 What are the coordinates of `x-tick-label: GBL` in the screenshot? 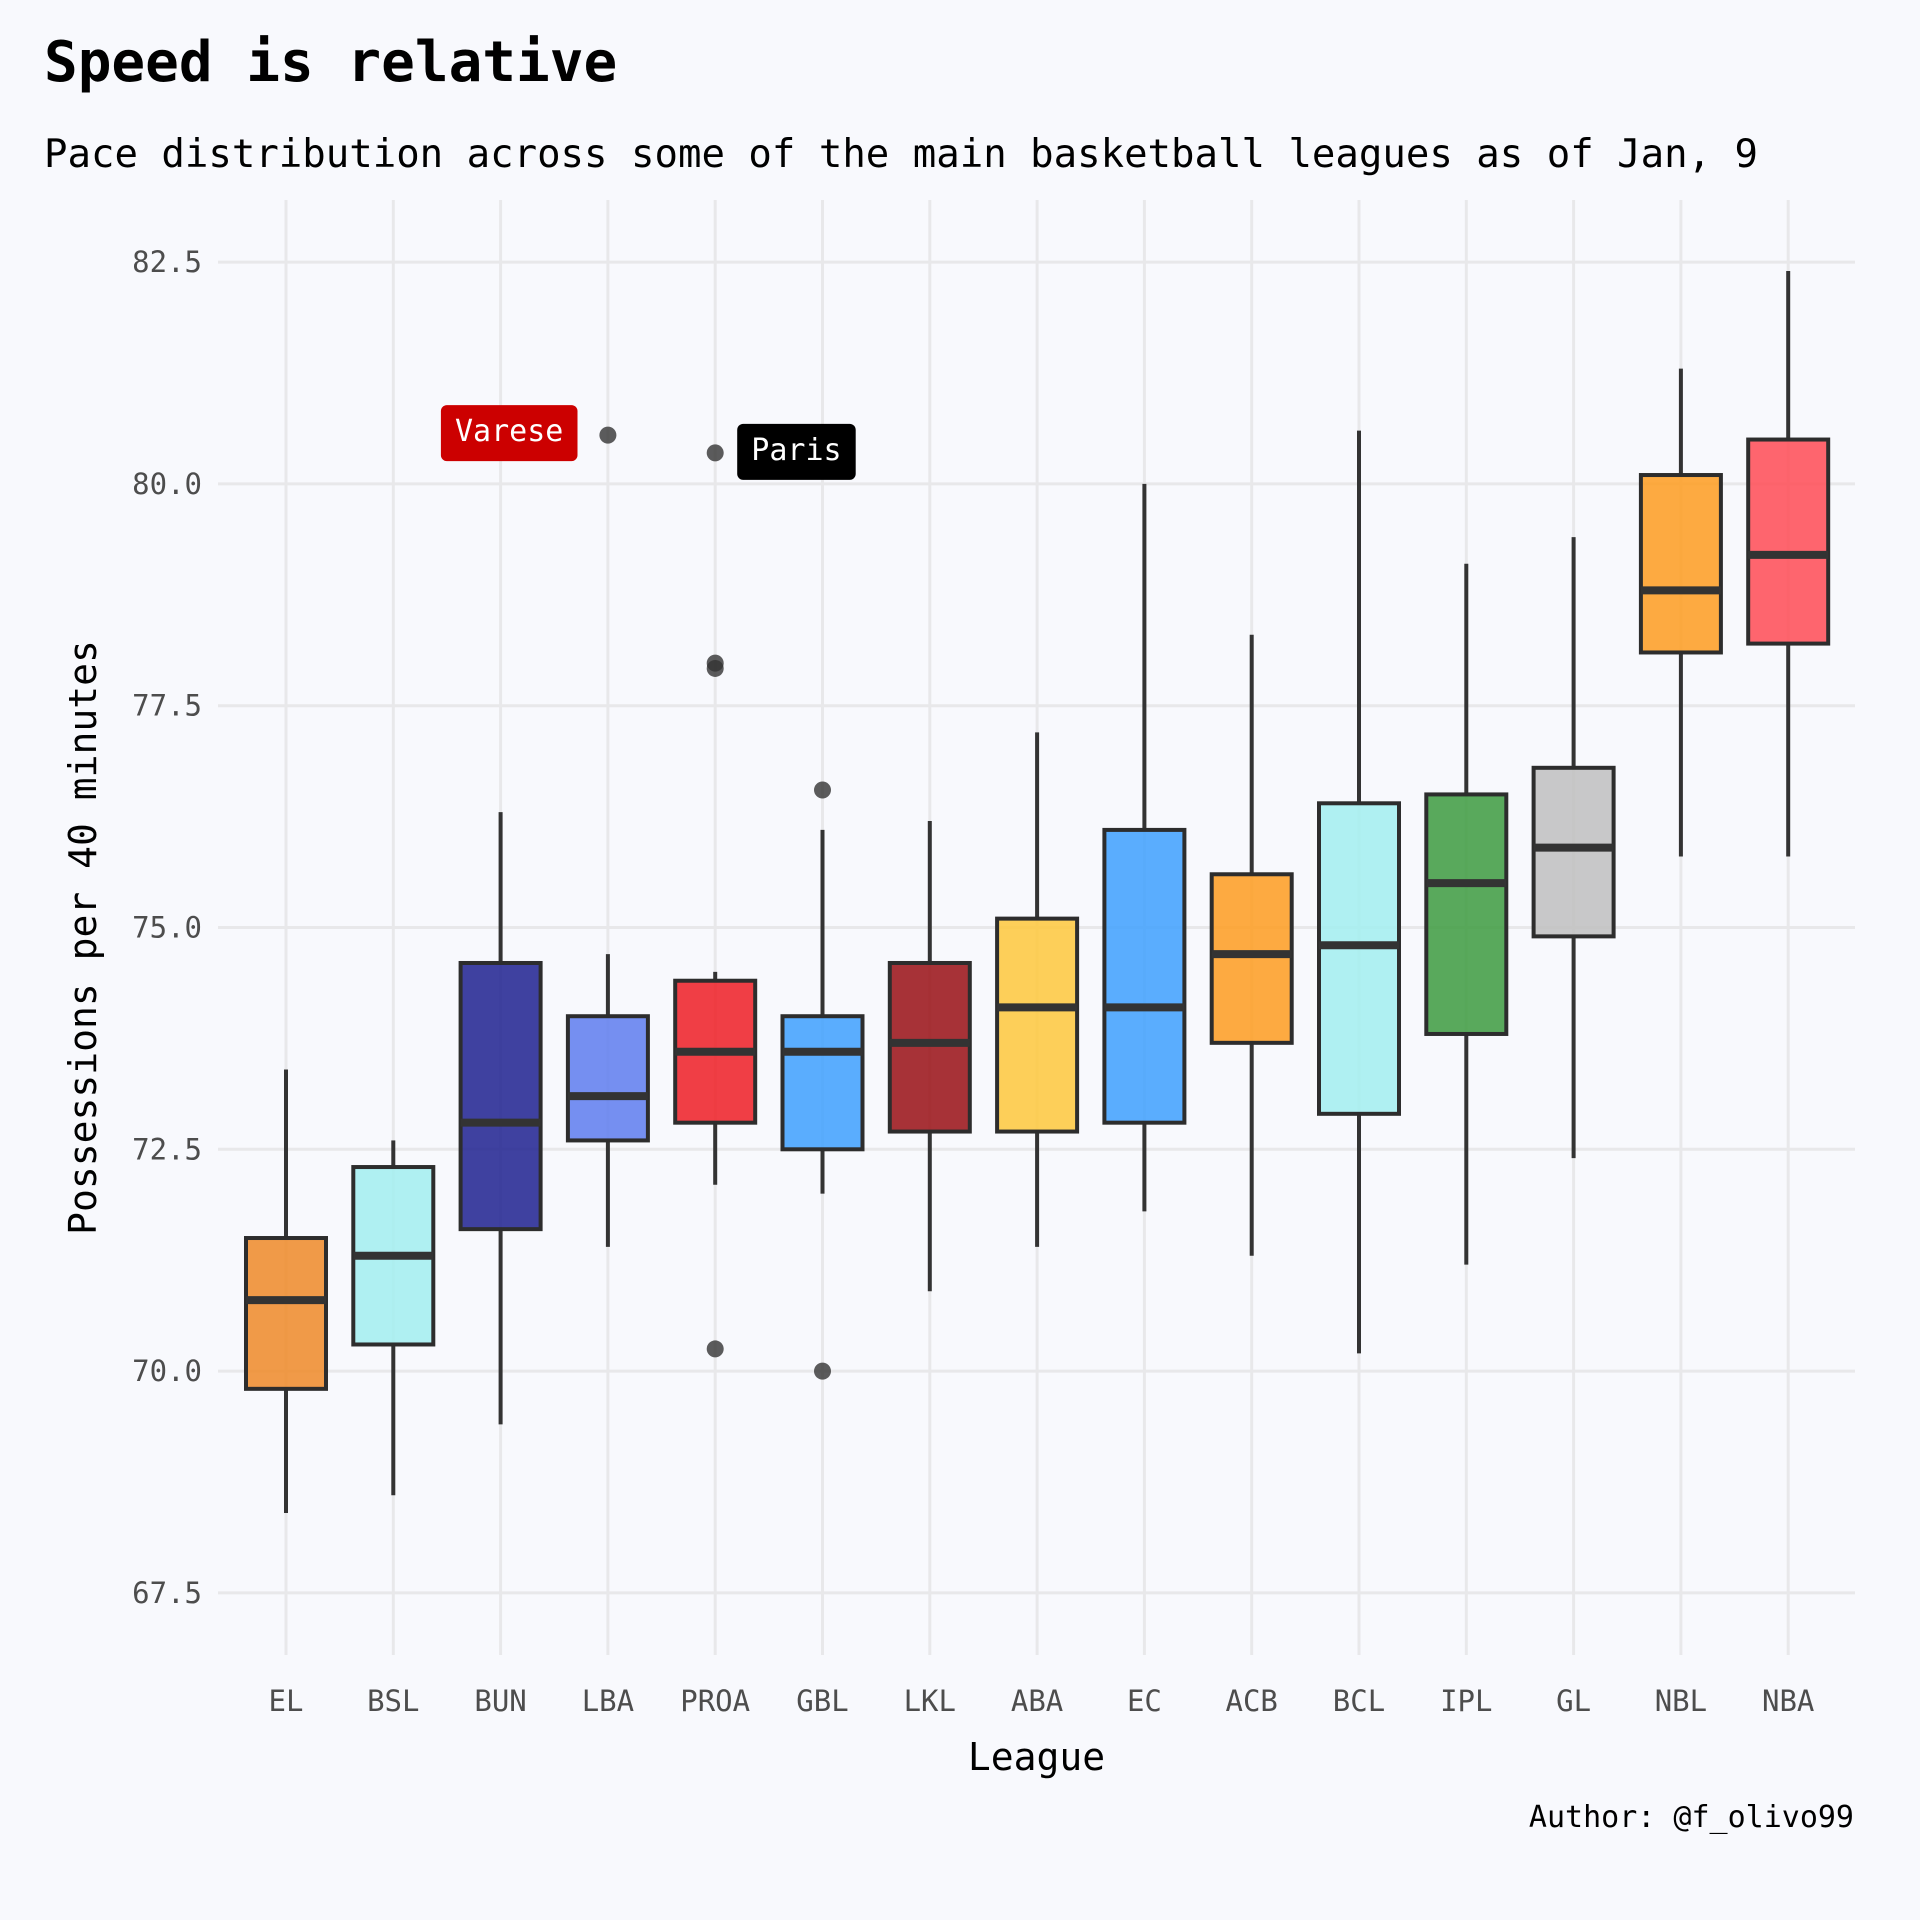 It's located at (822, 1701).